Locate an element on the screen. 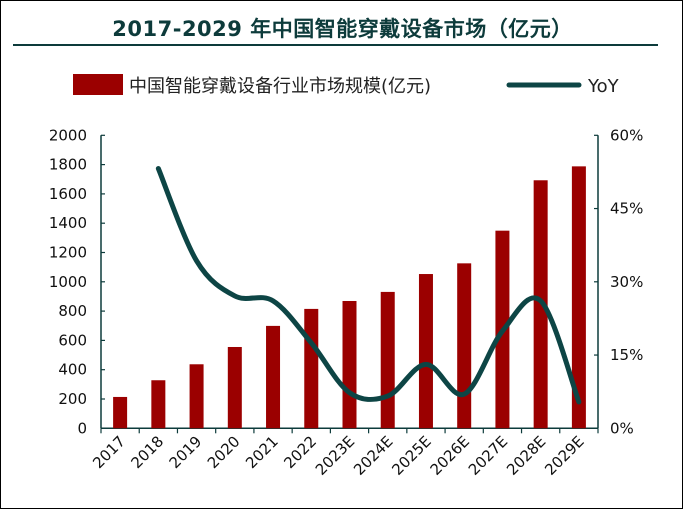 This screenshot has width=683, height=509. x-tick-label: 2027E is located at coordinates (488, 455).